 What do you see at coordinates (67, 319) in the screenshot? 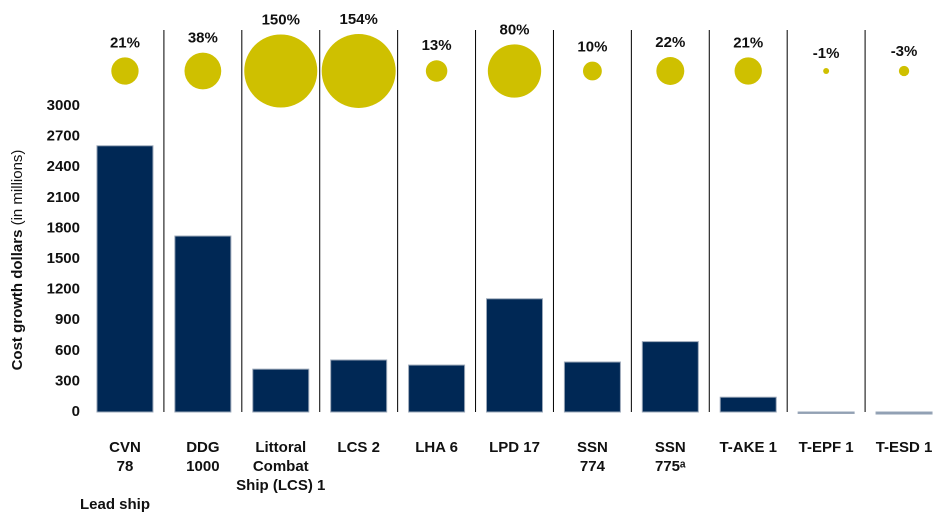
I see `y-tick-label: 900` at bounding box center [67, 319].